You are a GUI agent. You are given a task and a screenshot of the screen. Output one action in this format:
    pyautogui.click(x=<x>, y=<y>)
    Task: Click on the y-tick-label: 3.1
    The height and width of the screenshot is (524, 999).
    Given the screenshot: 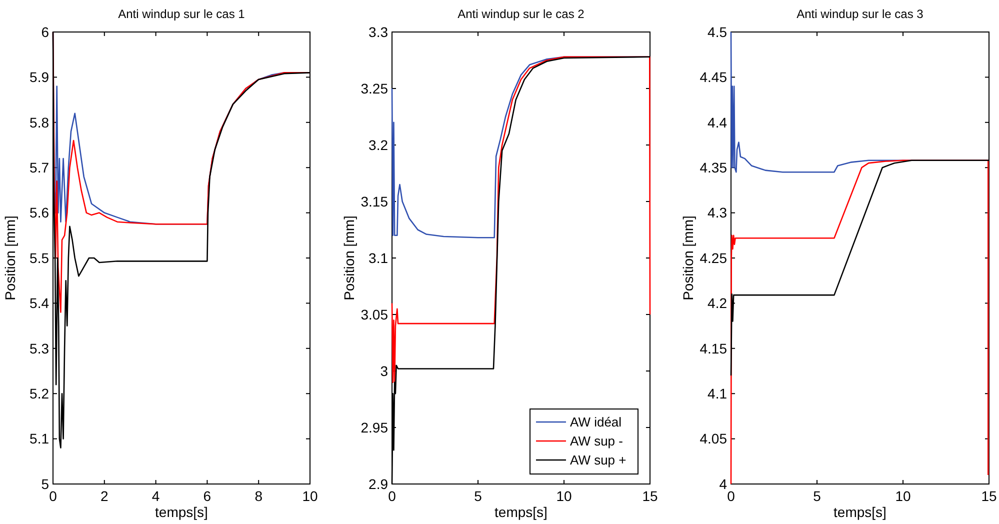 What is the action you would take?
    pyautogui.click(x=378, y=258)
    